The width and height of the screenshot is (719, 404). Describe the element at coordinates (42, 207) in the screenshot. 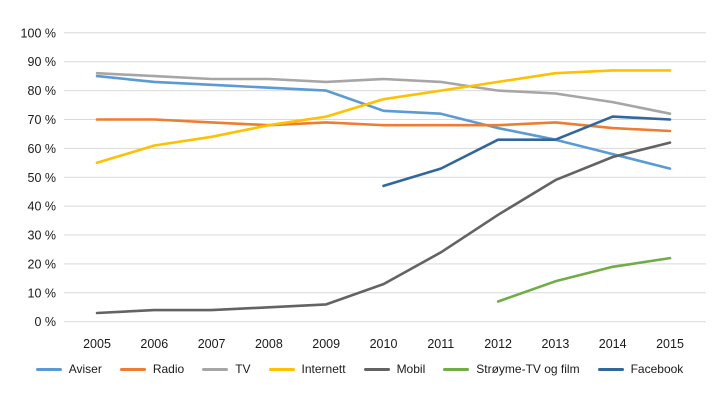

I see `y-tick-label-40: 40 %` at that location.